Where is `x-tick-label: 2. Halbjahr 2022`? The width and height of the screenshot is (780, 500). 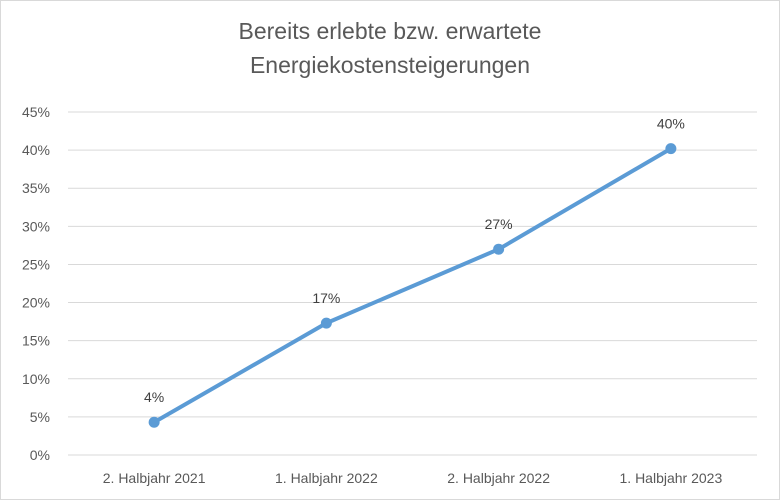 x-tick-label: 2. Halbjahr 2022 is located at coordinates (498, 478).